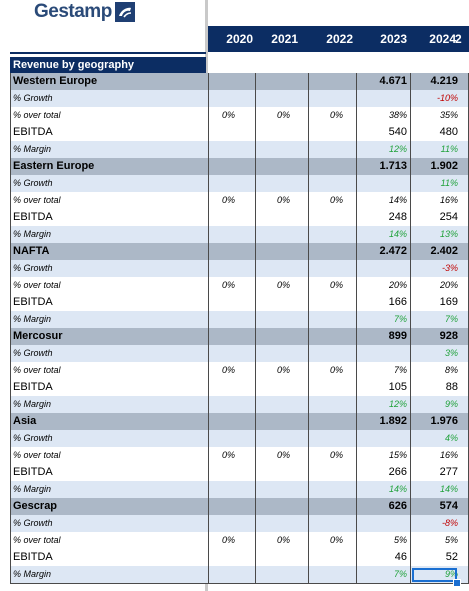 The width and height of the screenshot is (469, 591). Describe the element at coordinates (55, 81) in the screenshot. I see `row-label: Western Europe` at that location.